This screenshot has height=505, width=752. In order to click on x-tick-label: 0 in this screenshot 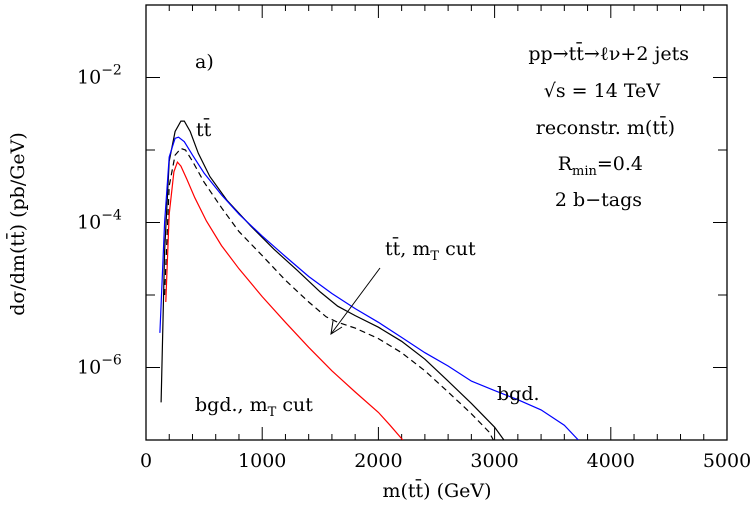, I will do `click(146, 461)`.